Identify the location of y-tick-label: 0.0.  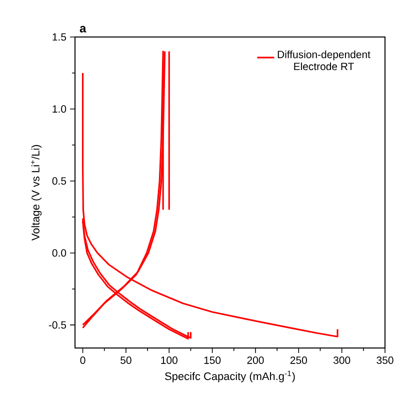
(59, 253).